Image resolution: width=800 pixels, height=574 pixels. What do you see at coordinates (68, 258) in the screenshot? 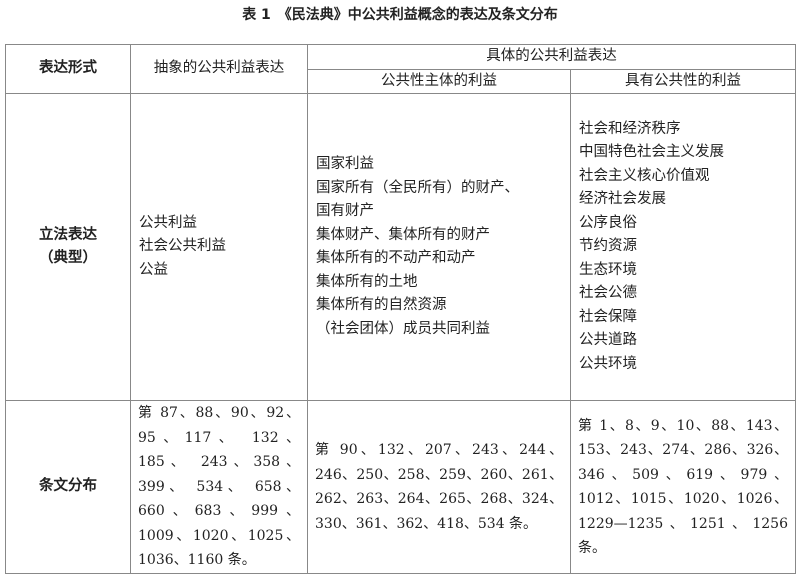
I see `label-line: （典型）` at bounding box center [68, 258].